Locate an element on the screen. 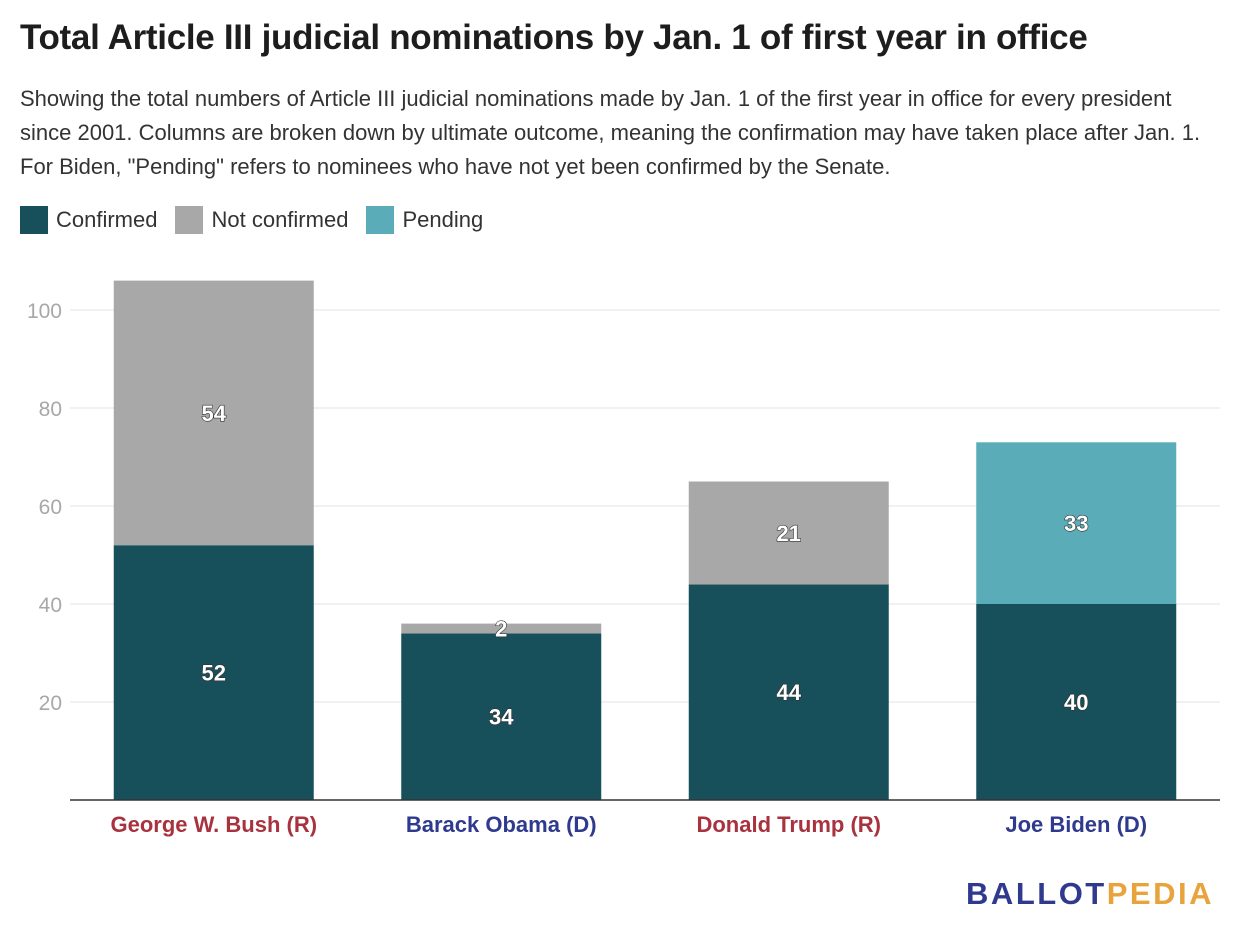 Image resolution: width=1240 pixels, height=940 pixels. legend-item-not-confirmed: Not confirmed is located at coordinates (261, 220).